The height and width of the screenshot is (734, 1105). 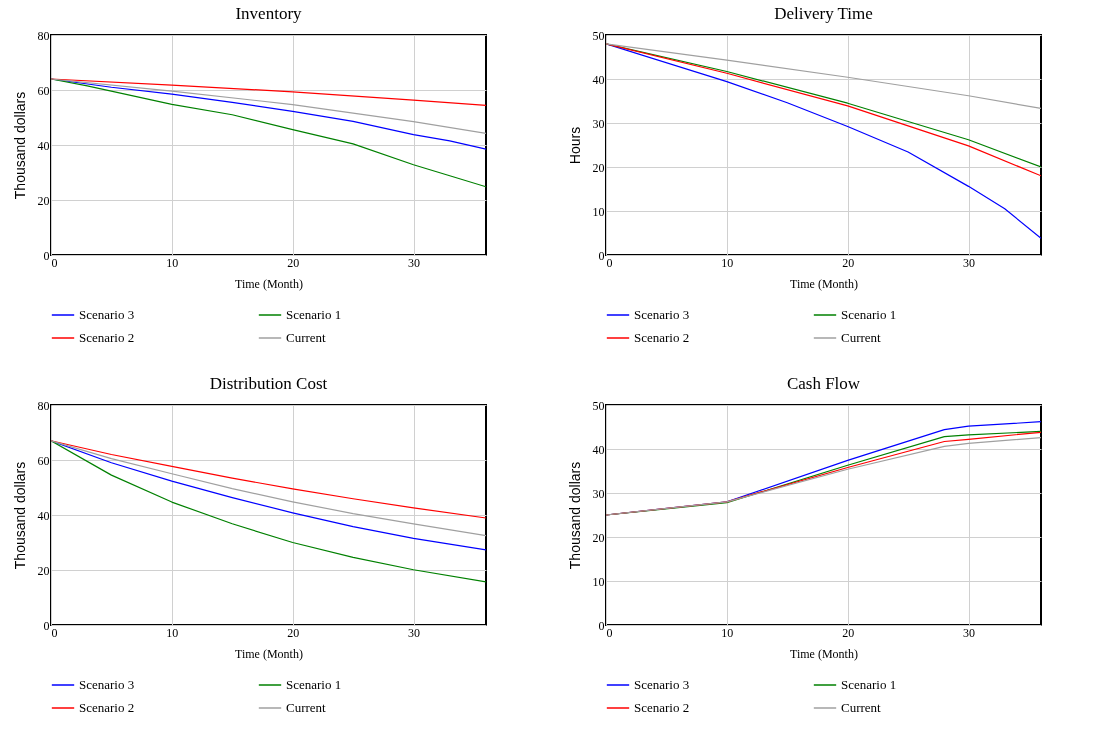 I want to click on chart-title: Cash Flow, so click(x=823, y=383).